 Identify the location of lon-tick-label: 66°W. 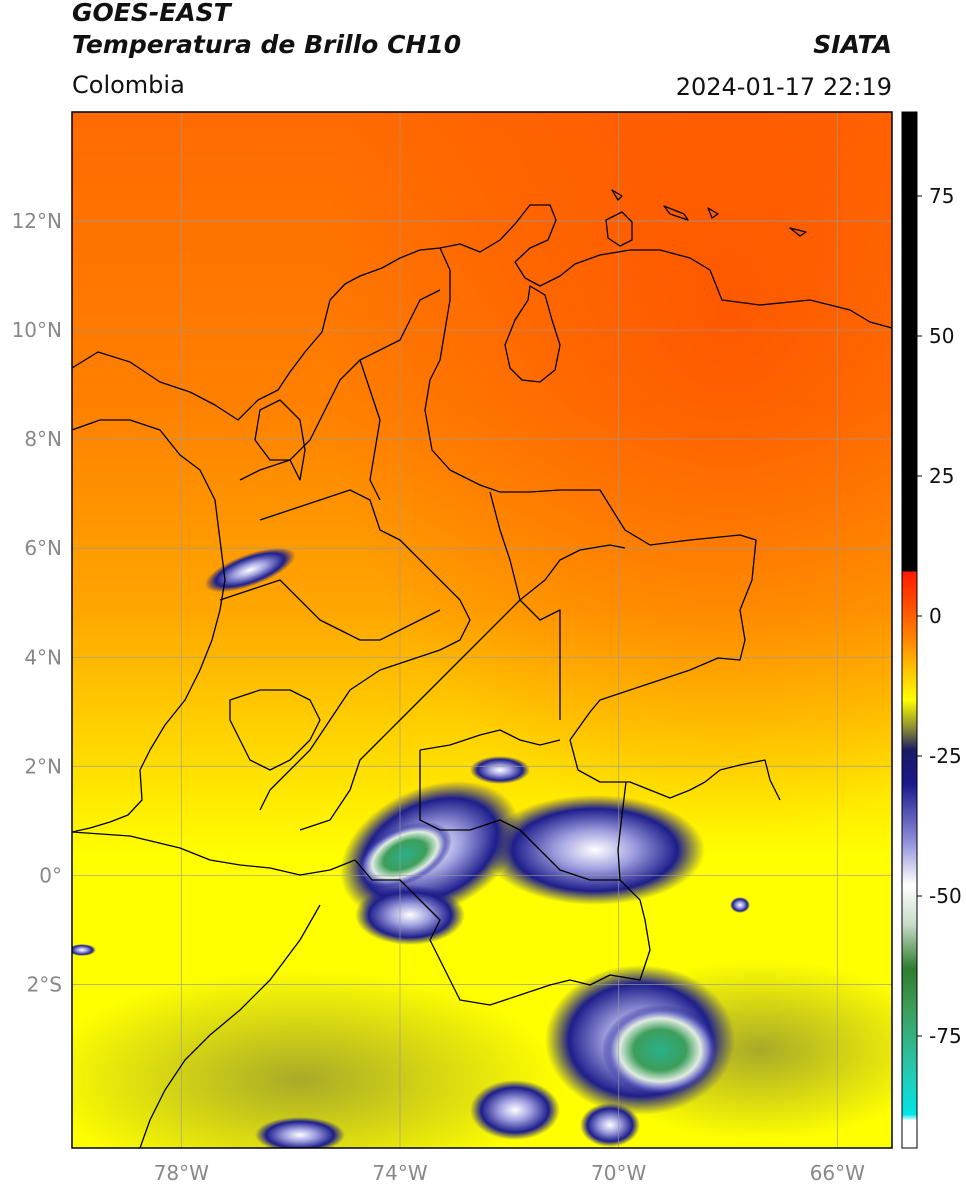
(837, 1173).